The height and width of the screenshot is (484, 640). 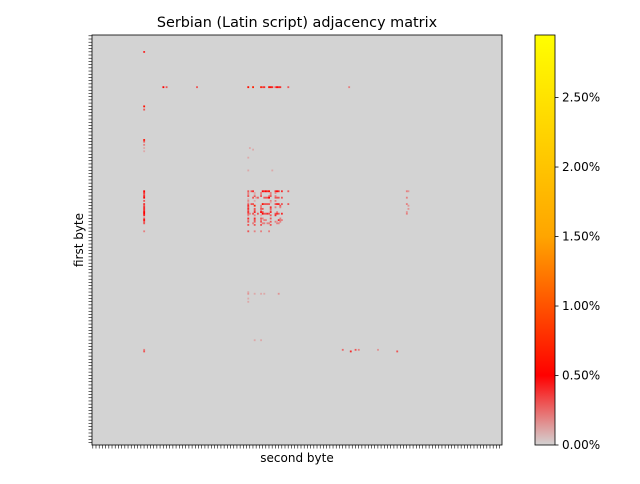 I want to click on x-axis-label: second byte, so click(x=296, y=458).